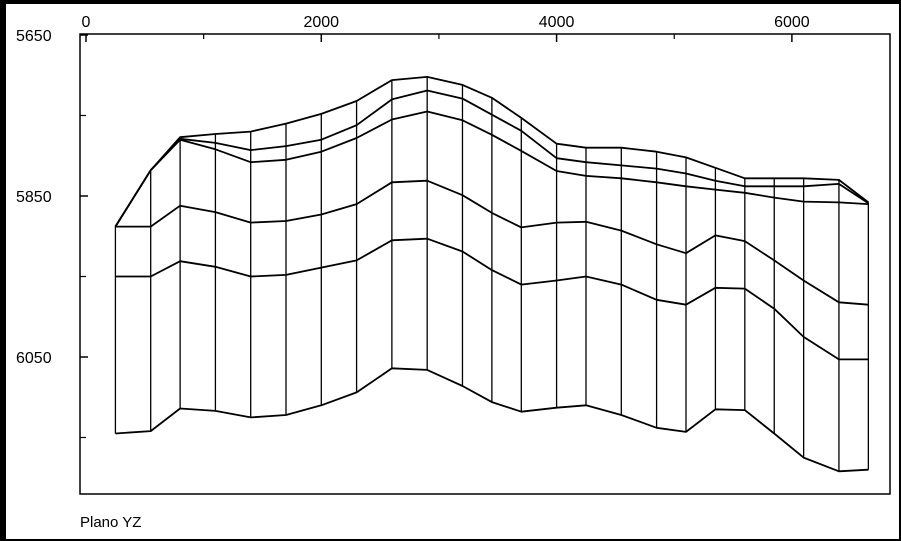  Describe the element at coordinates (321, 22) in the screenshot. I see `x-tick-label: 2000` at that location.